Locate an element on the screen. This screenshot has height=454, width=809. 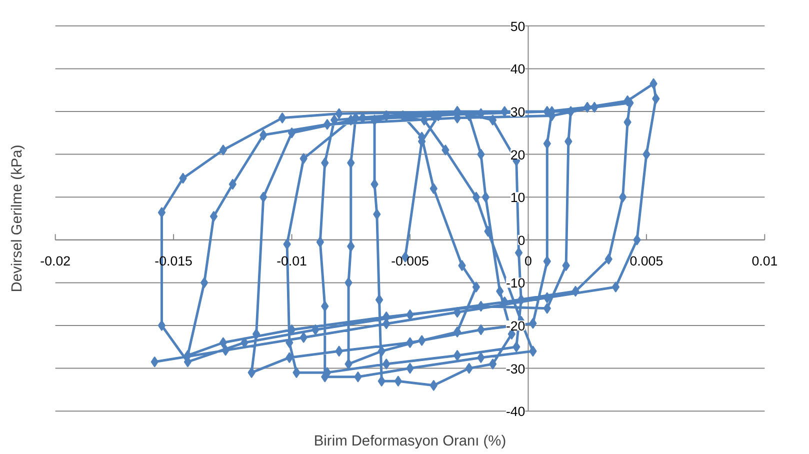
x-tick-label: 0.01 is located at coordinates (765, 260).